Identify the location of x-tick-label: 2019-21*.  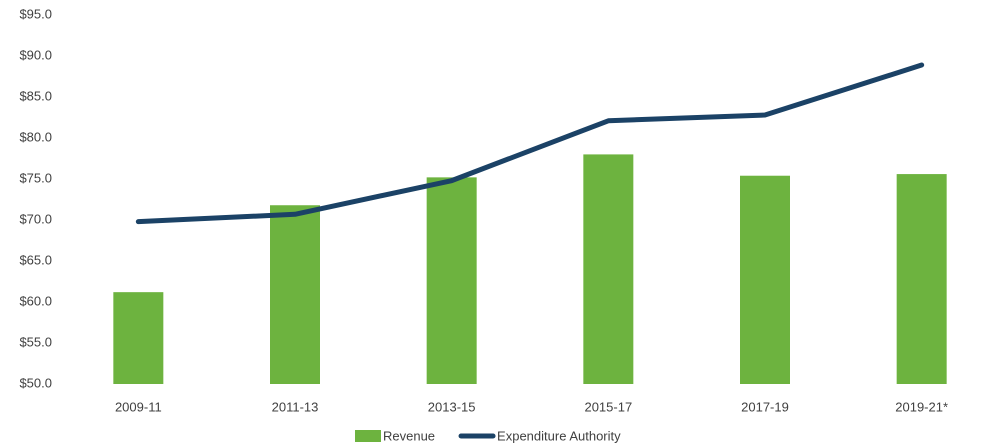
(921, 406).